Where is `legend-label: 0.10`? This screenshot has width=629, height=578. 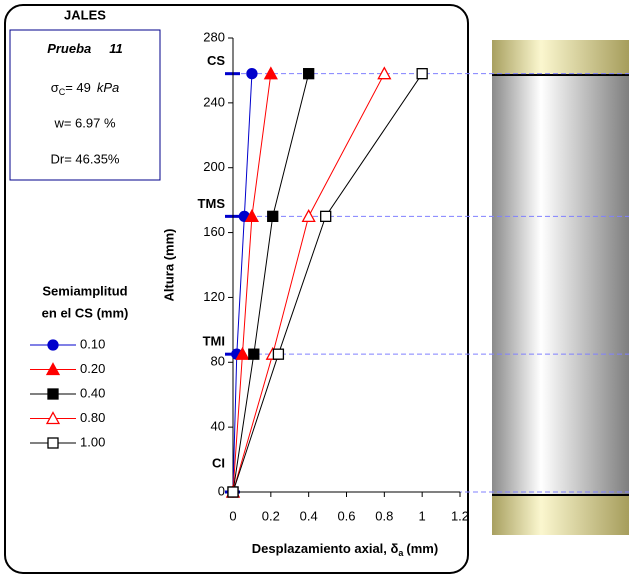 legend-label: 0.10 is located at coordinates (92, 343).